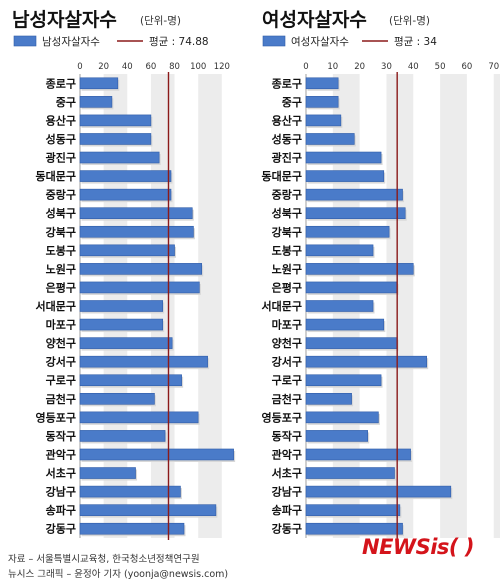 The height and width of the screenshot is (582, 500). Describe the element at coordinates (71, 42) in the screenshot. I see `legend-label: 남성자살자수` at that location.